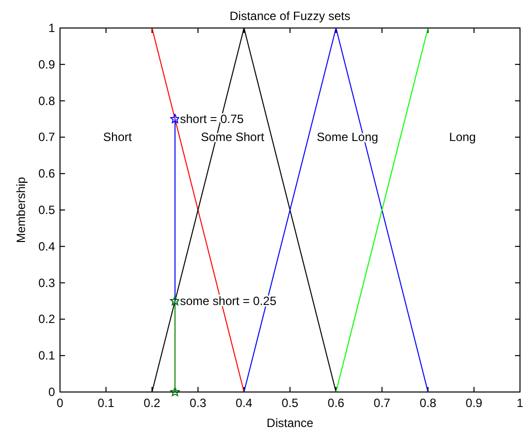 Image resolution: width=524 pixels, height=433 pixels. What do you see at coordinates (47, 283) in the screenshot?
I see `y-tick-label: 0.3` at bounding box center [47, 283].